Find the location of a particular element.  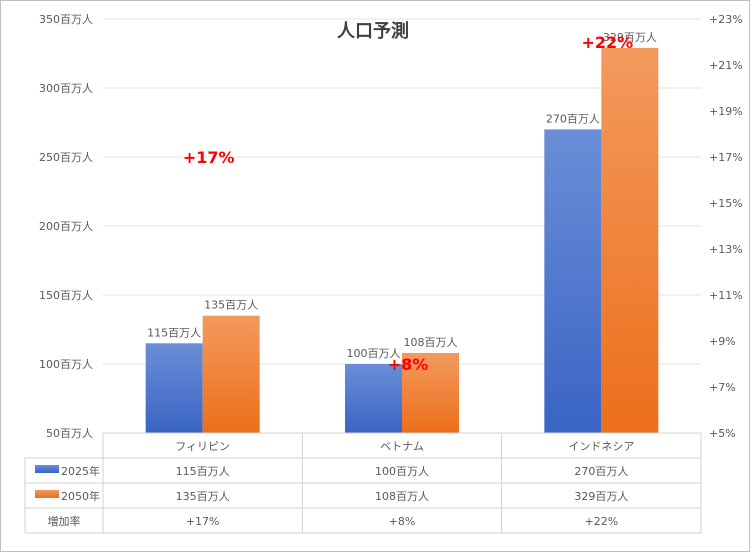

table-cell: 108百万人 is located at coordinates (402, 496).